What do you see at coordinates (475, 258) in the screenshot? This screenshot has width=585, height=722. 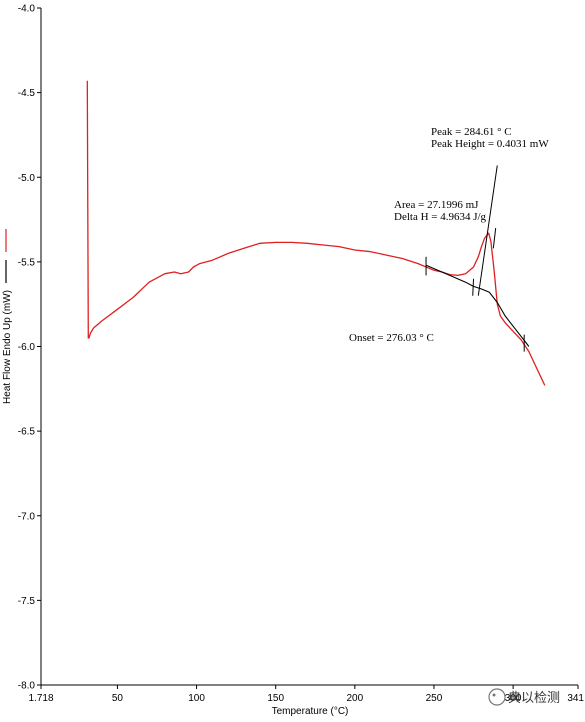 I see `construction-lines` at bounding box center [475, 258].